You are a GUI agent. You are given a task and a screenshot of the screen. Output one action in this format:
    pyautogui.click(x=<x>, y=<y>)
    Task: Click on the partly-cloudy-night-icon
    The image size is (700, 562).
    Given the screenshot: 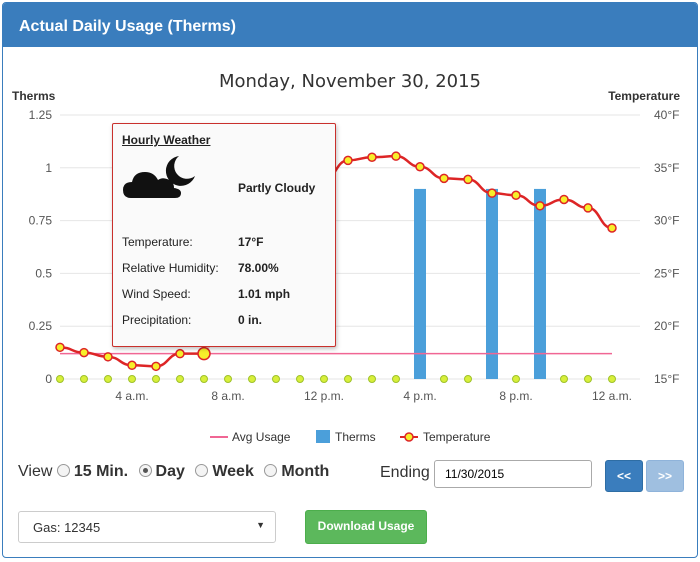 What is the action you would take?
    pyautogui.click(x=160, y=179)
    